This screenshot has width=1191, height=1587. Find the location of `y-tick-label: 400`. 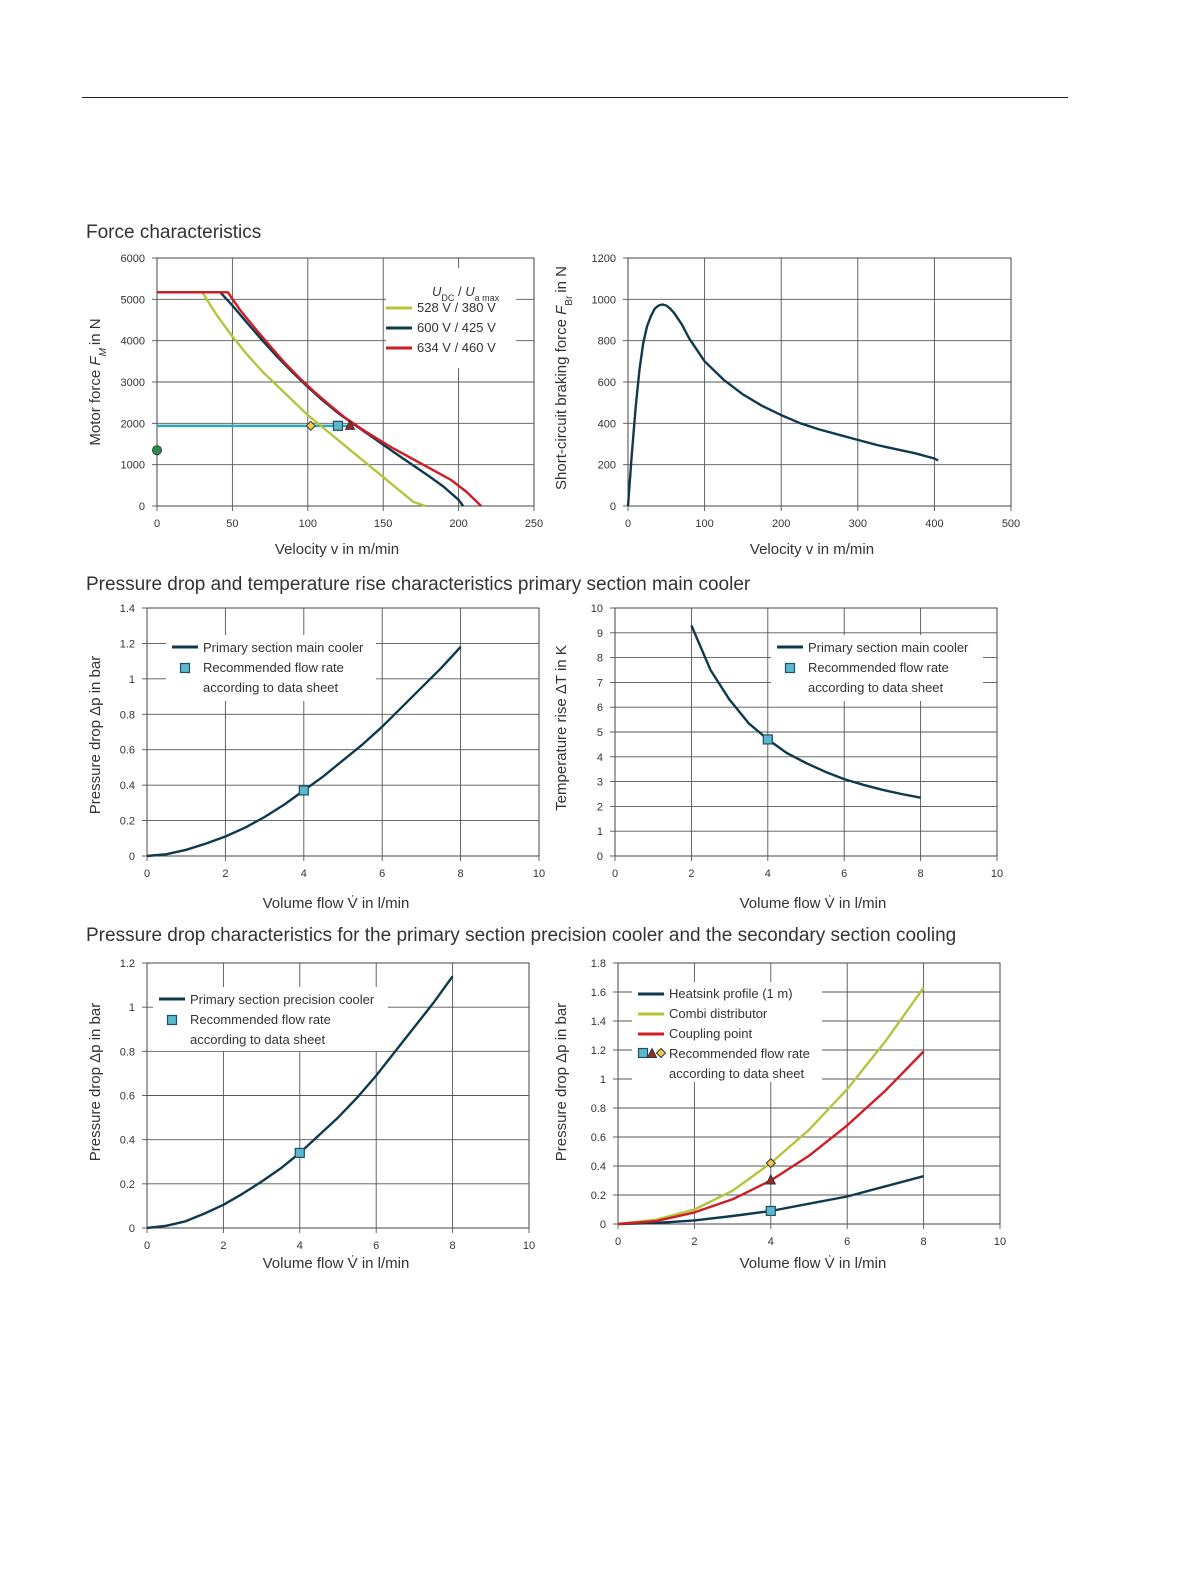

y-tick-label: 400 is located at coordinates (607, 424).